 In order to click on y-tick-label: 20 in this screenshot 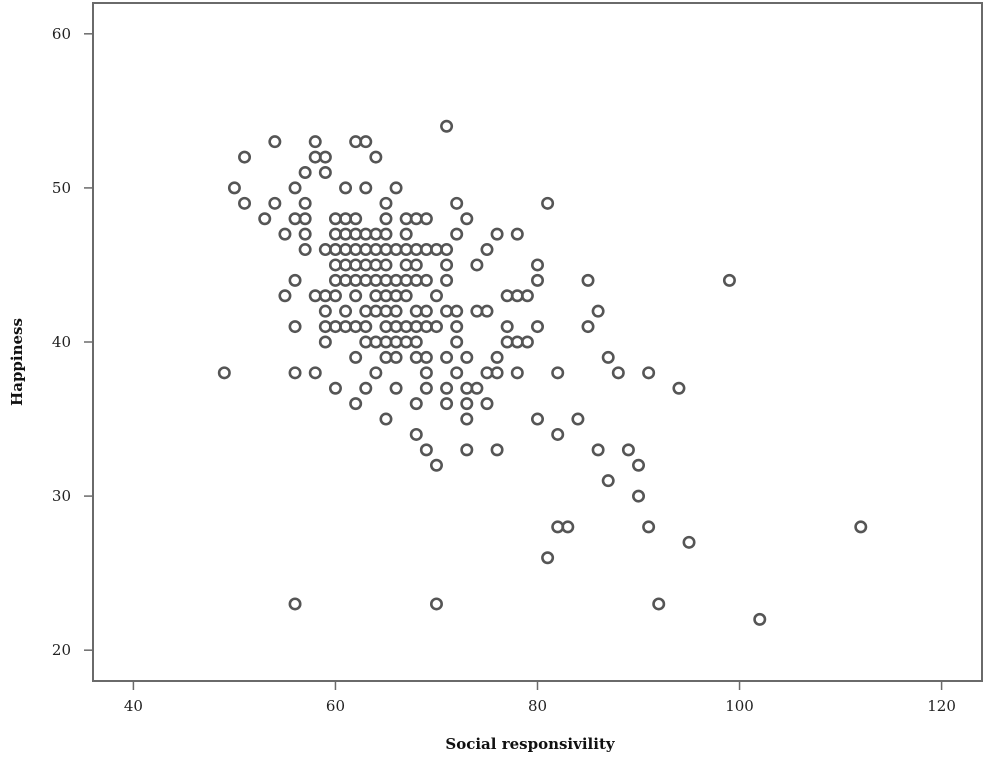, I will do `click(61, 650)`.